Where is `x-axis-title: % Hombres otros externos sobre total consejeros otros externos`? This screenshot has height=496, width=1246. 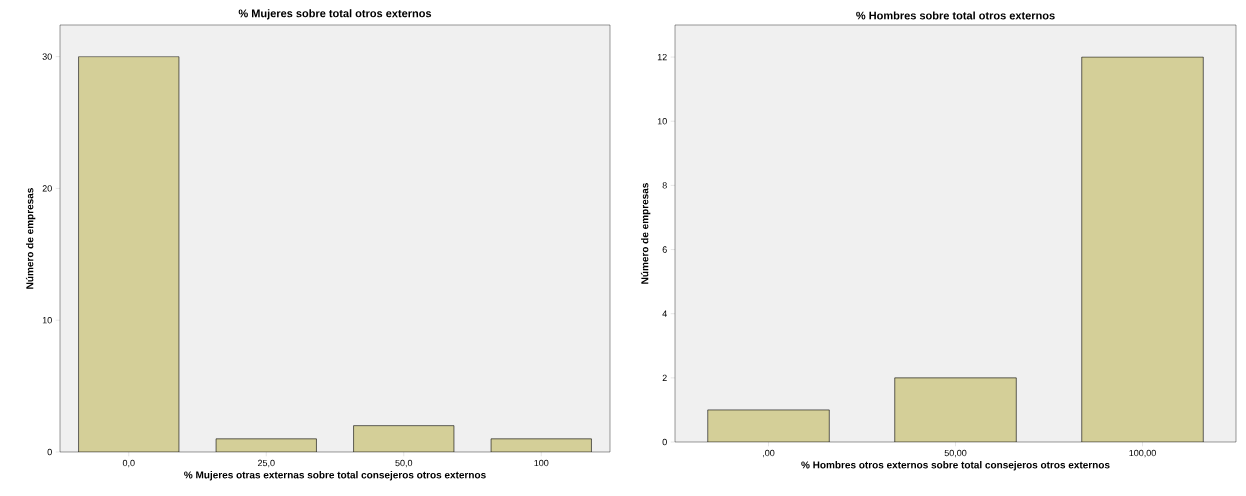 x-axis-title: % Hombres otros externos sobre total consejeros otros externos is located at coordinates (955, 466).